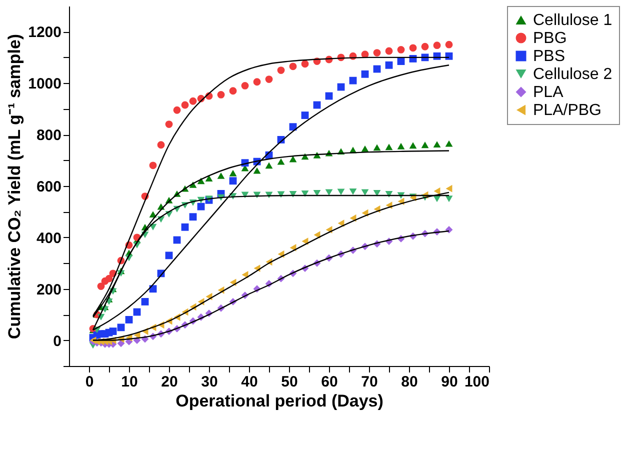  What do you see at coordinates (289, 382) in the screenshot?
I see `x-tick-label: 50` at bounding box center [289, 382].